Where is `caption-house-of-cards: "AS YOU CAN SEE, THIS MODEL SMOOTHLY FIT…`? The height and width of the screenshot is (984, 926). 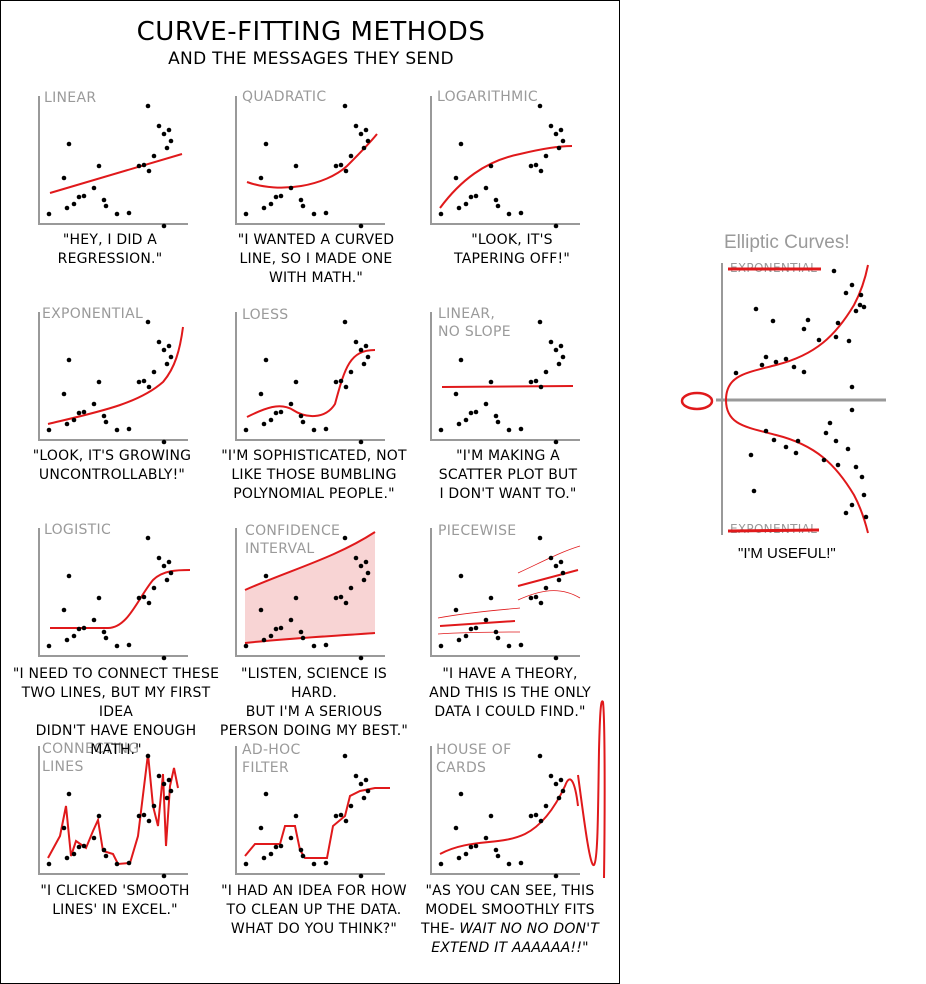
caption-house-of-cards: "AS YOU CAN SEE, THIS MODEL SMOOTHLY FIT… is located at coordinates (510, 920).